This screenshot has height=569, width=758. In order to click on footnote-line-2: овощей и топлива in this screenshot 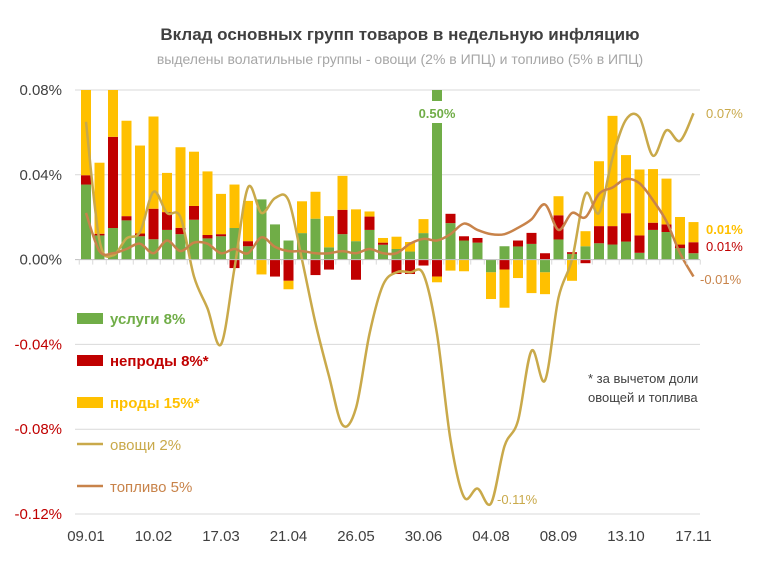, I will do `click(643, 397)`.